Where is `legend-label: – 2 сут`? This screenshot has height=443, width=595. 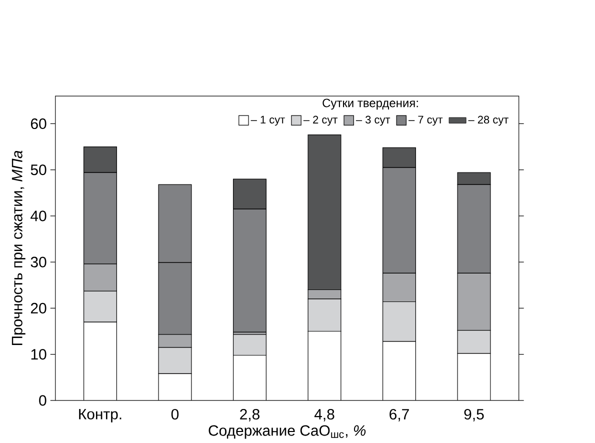
legend-label: – 2 сут is located at coordinates (320, 121).